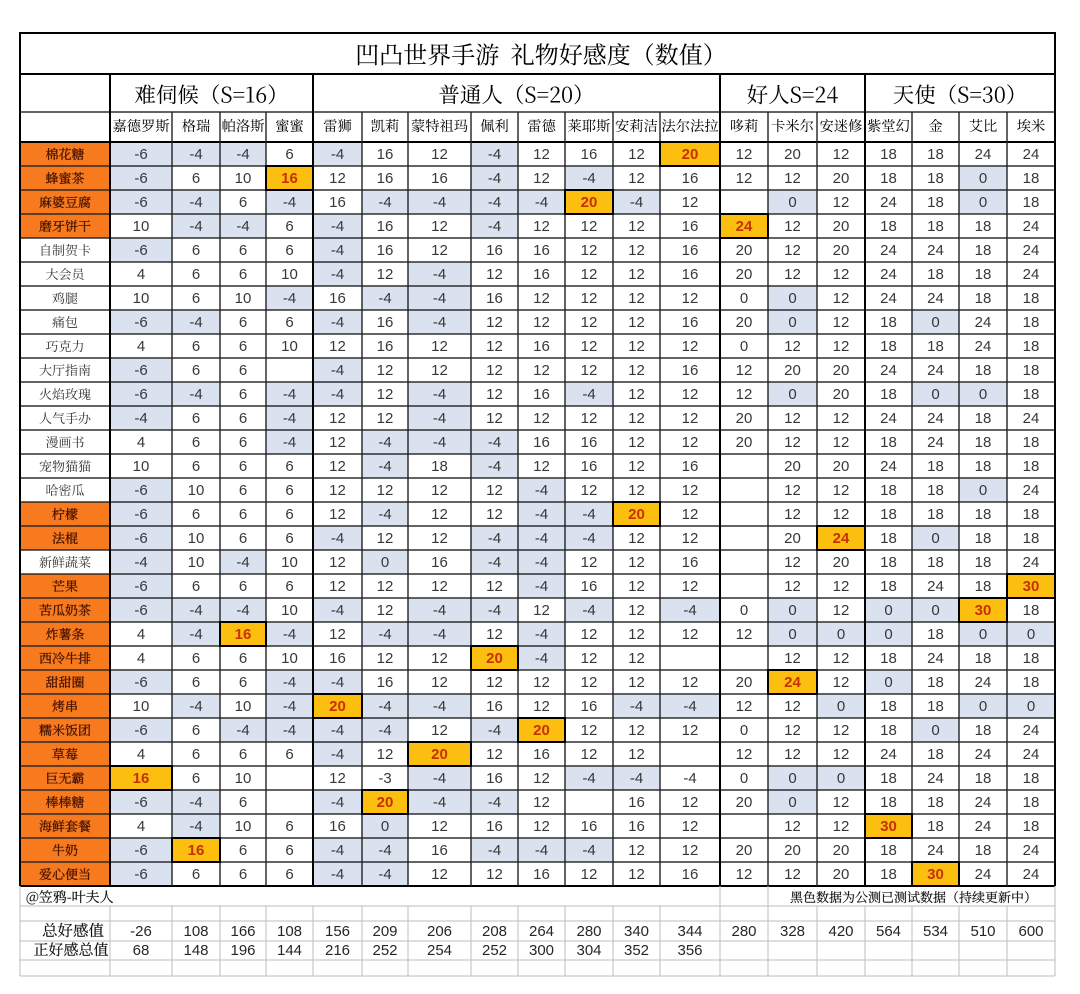 This screenshot has height=994, width=1080. What do you see at coordinates (195, 950) in the screenshot?
I see `svg-text: 148` at bounding box center [195, 950].